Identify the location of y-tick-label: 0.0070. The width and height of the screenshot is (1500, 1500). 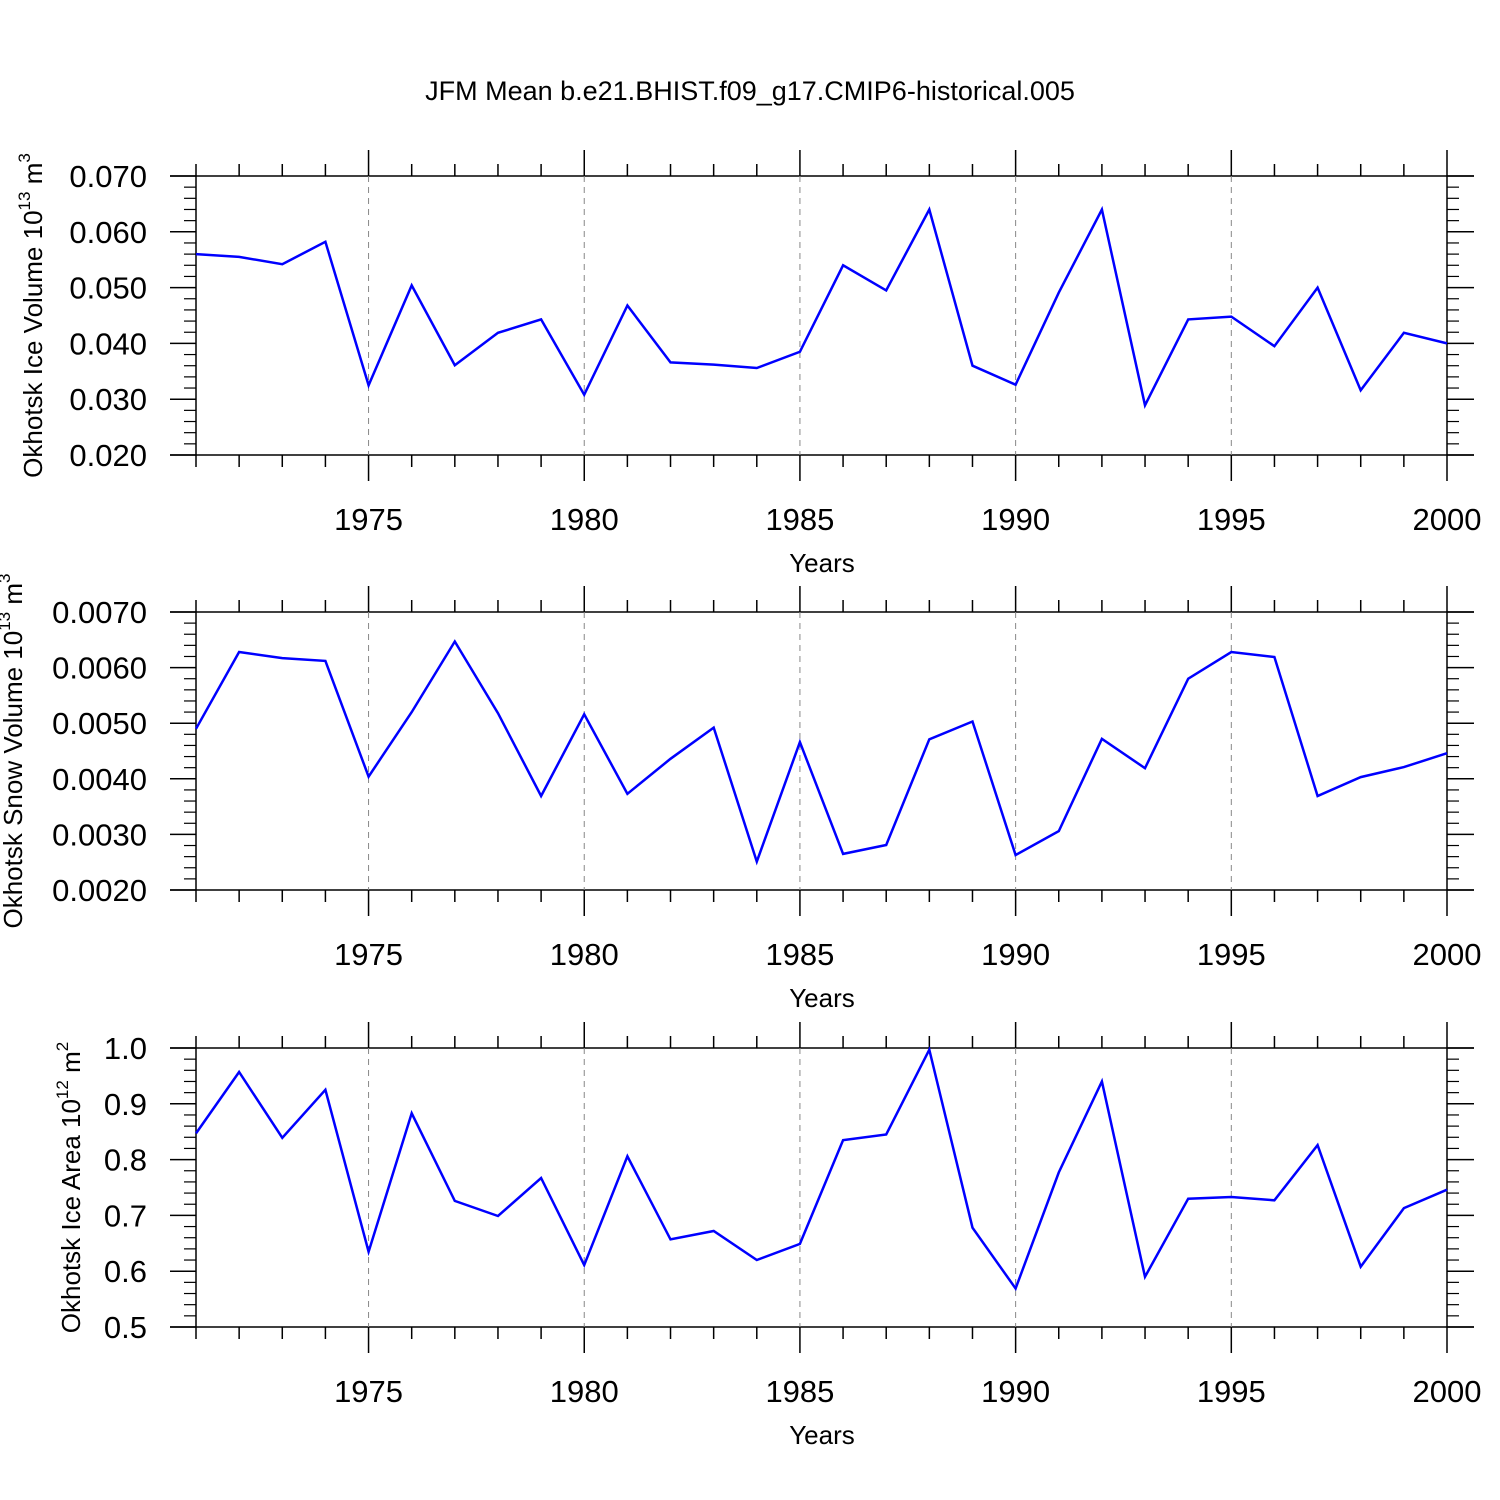
(99, 612).